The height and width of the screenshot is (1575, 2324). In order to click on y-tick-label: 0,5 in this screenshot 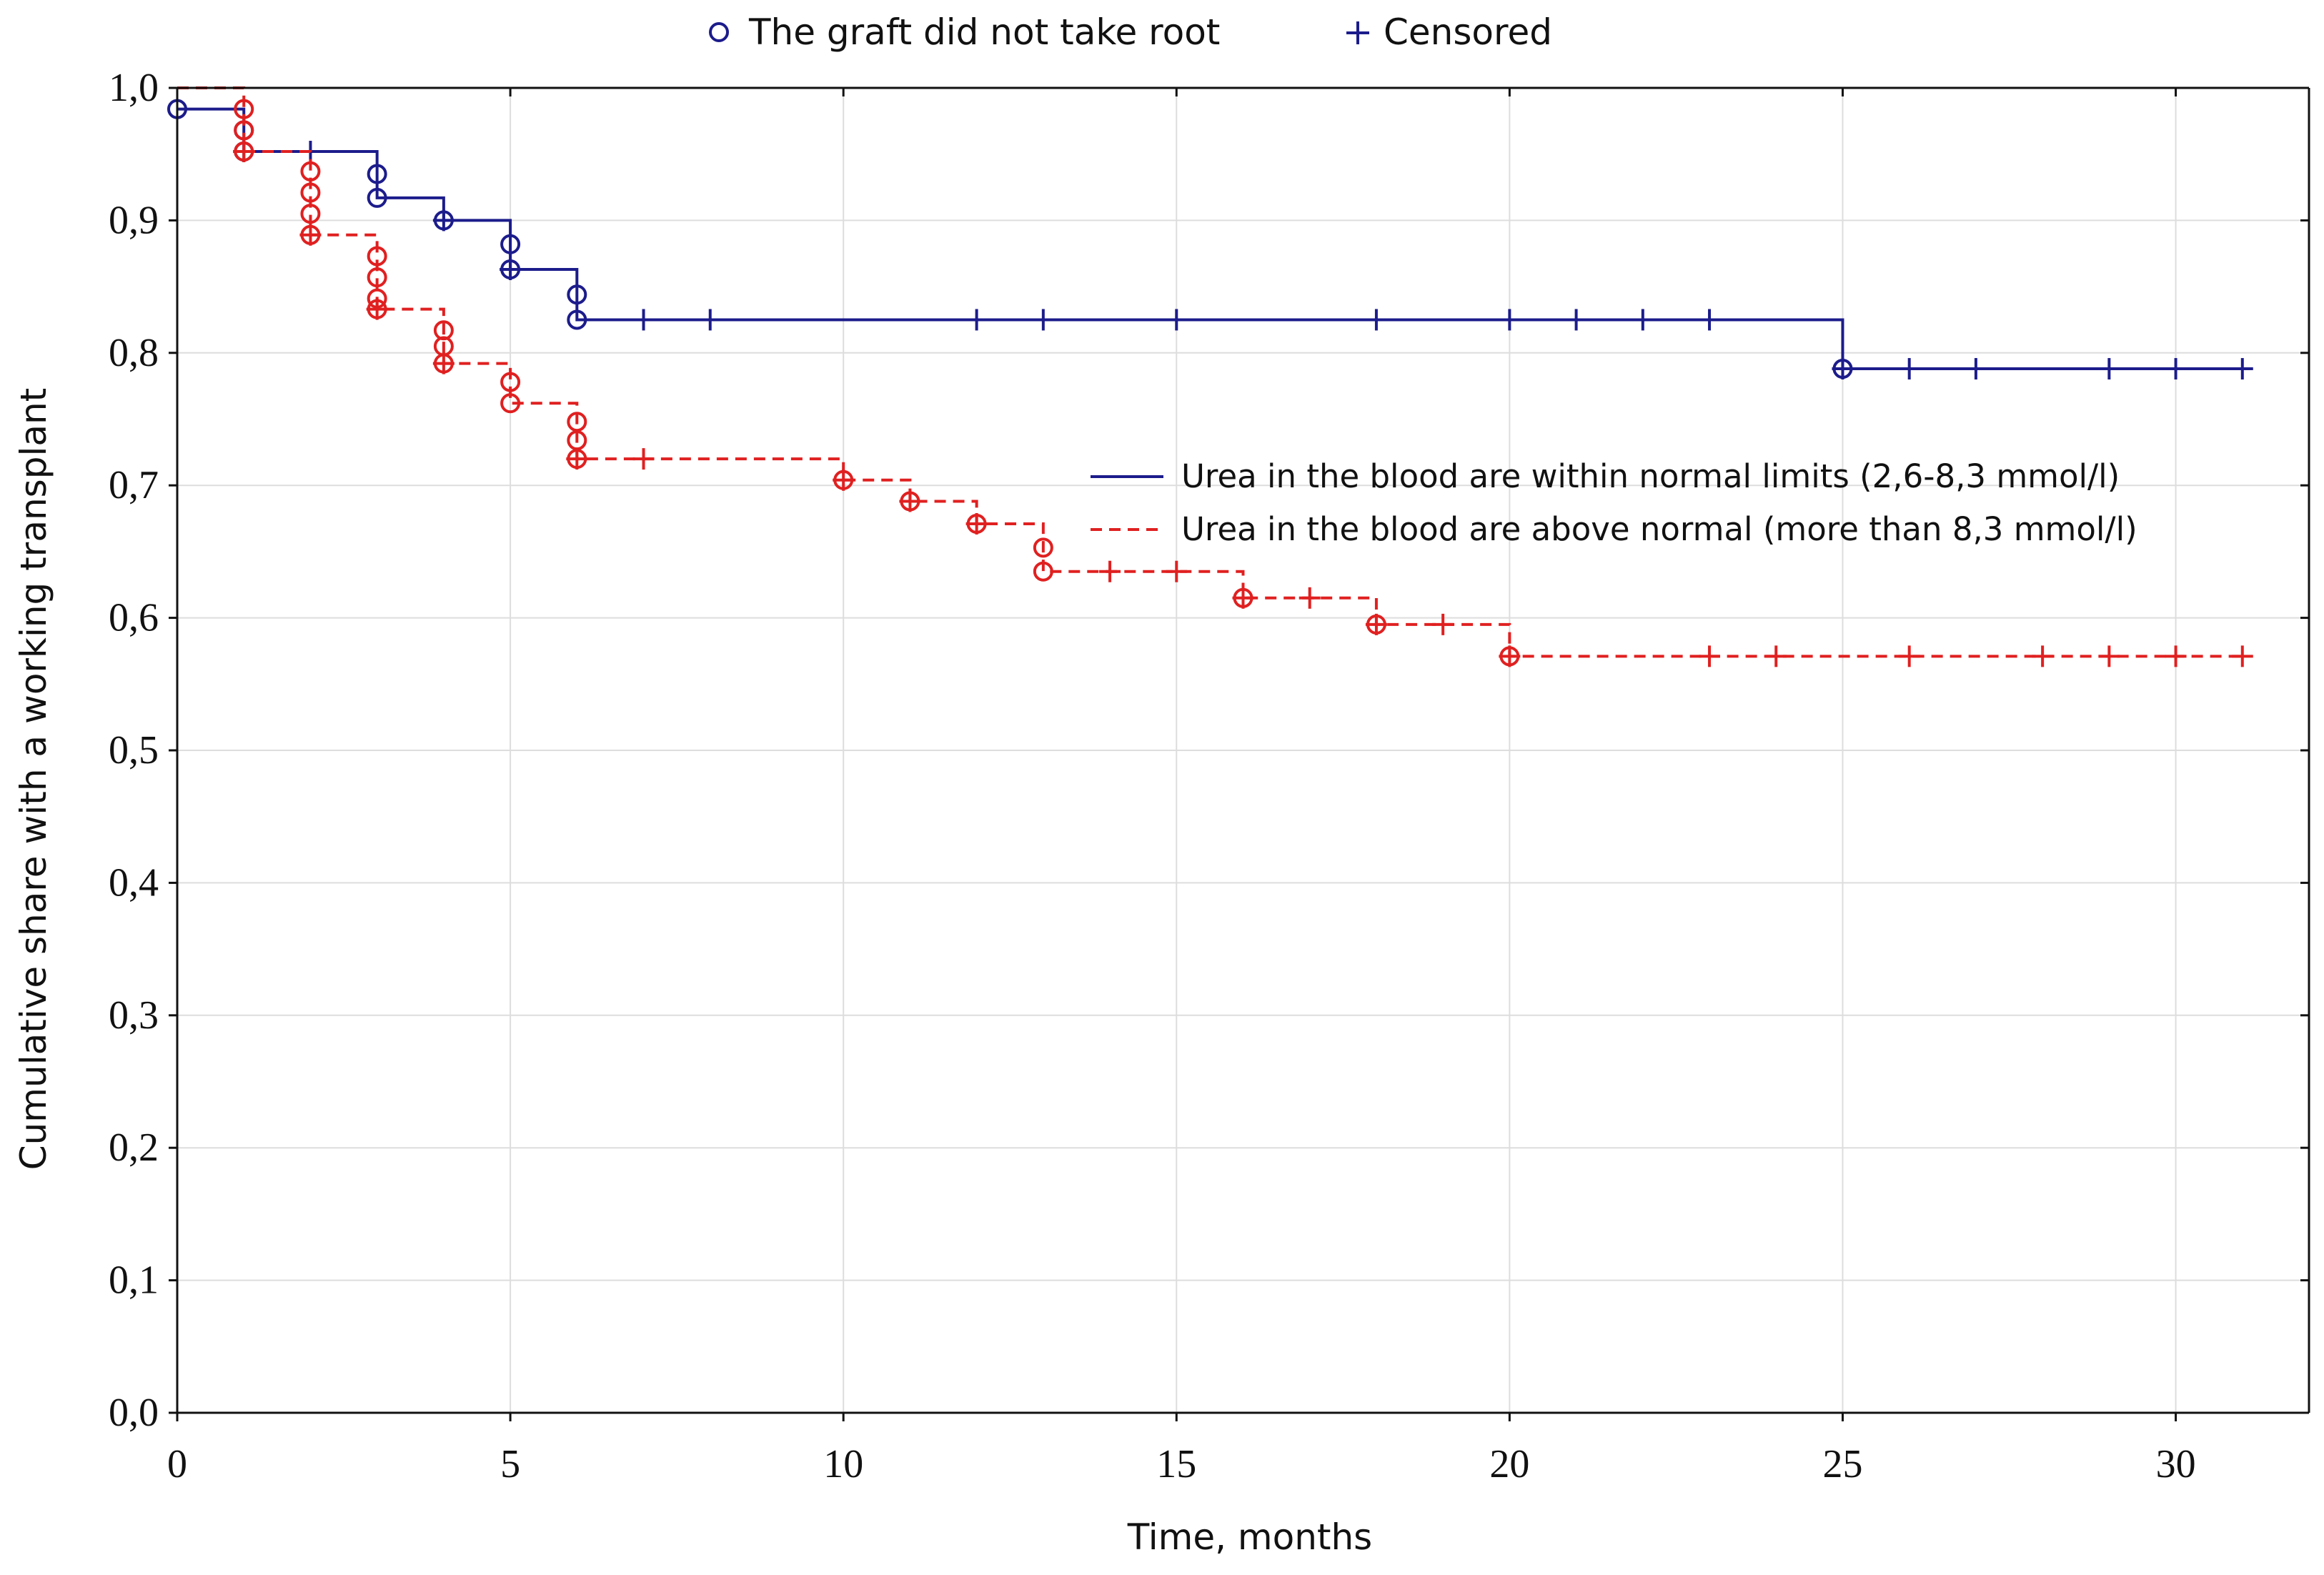, I will do `click(134, 750)`.